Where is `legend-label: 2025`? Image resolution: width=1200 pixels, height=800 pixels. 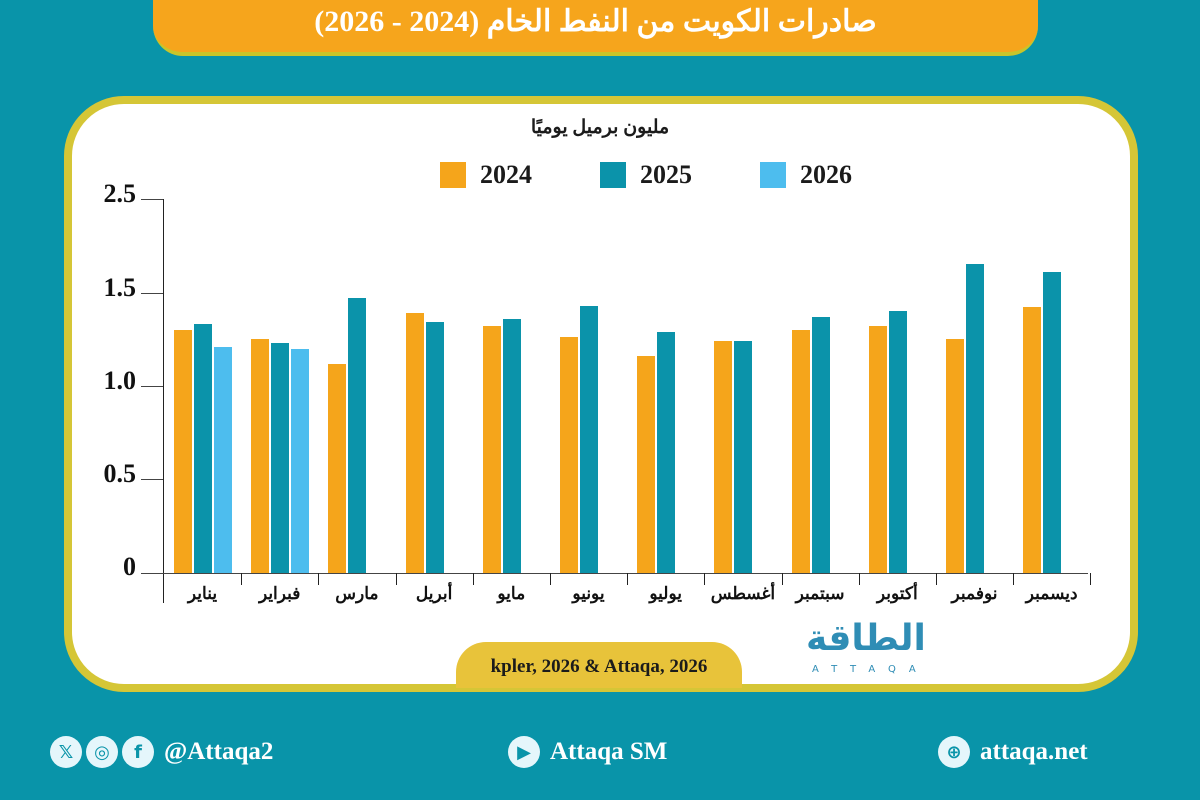 legend-label: 2025 is located at coordinates (666, 174).